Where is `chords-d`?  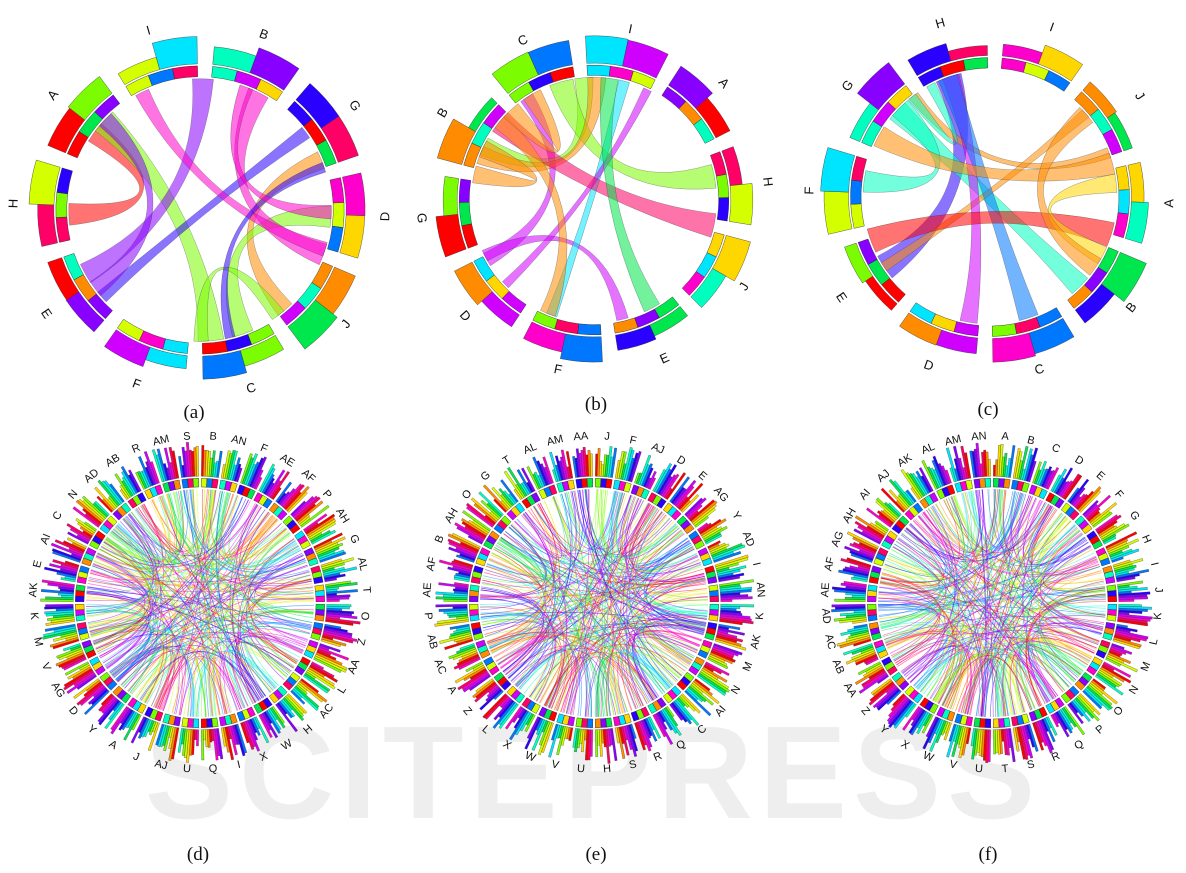 chords-d is located at coordinates (200, 603).